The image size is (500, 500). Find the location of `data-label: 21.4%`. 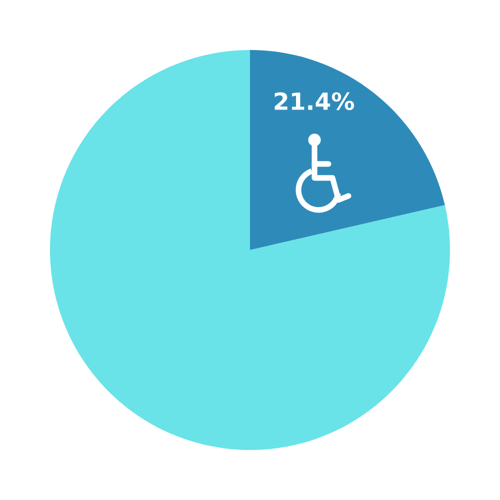

data-label: 21.4% is located at coordinates (314, 101).